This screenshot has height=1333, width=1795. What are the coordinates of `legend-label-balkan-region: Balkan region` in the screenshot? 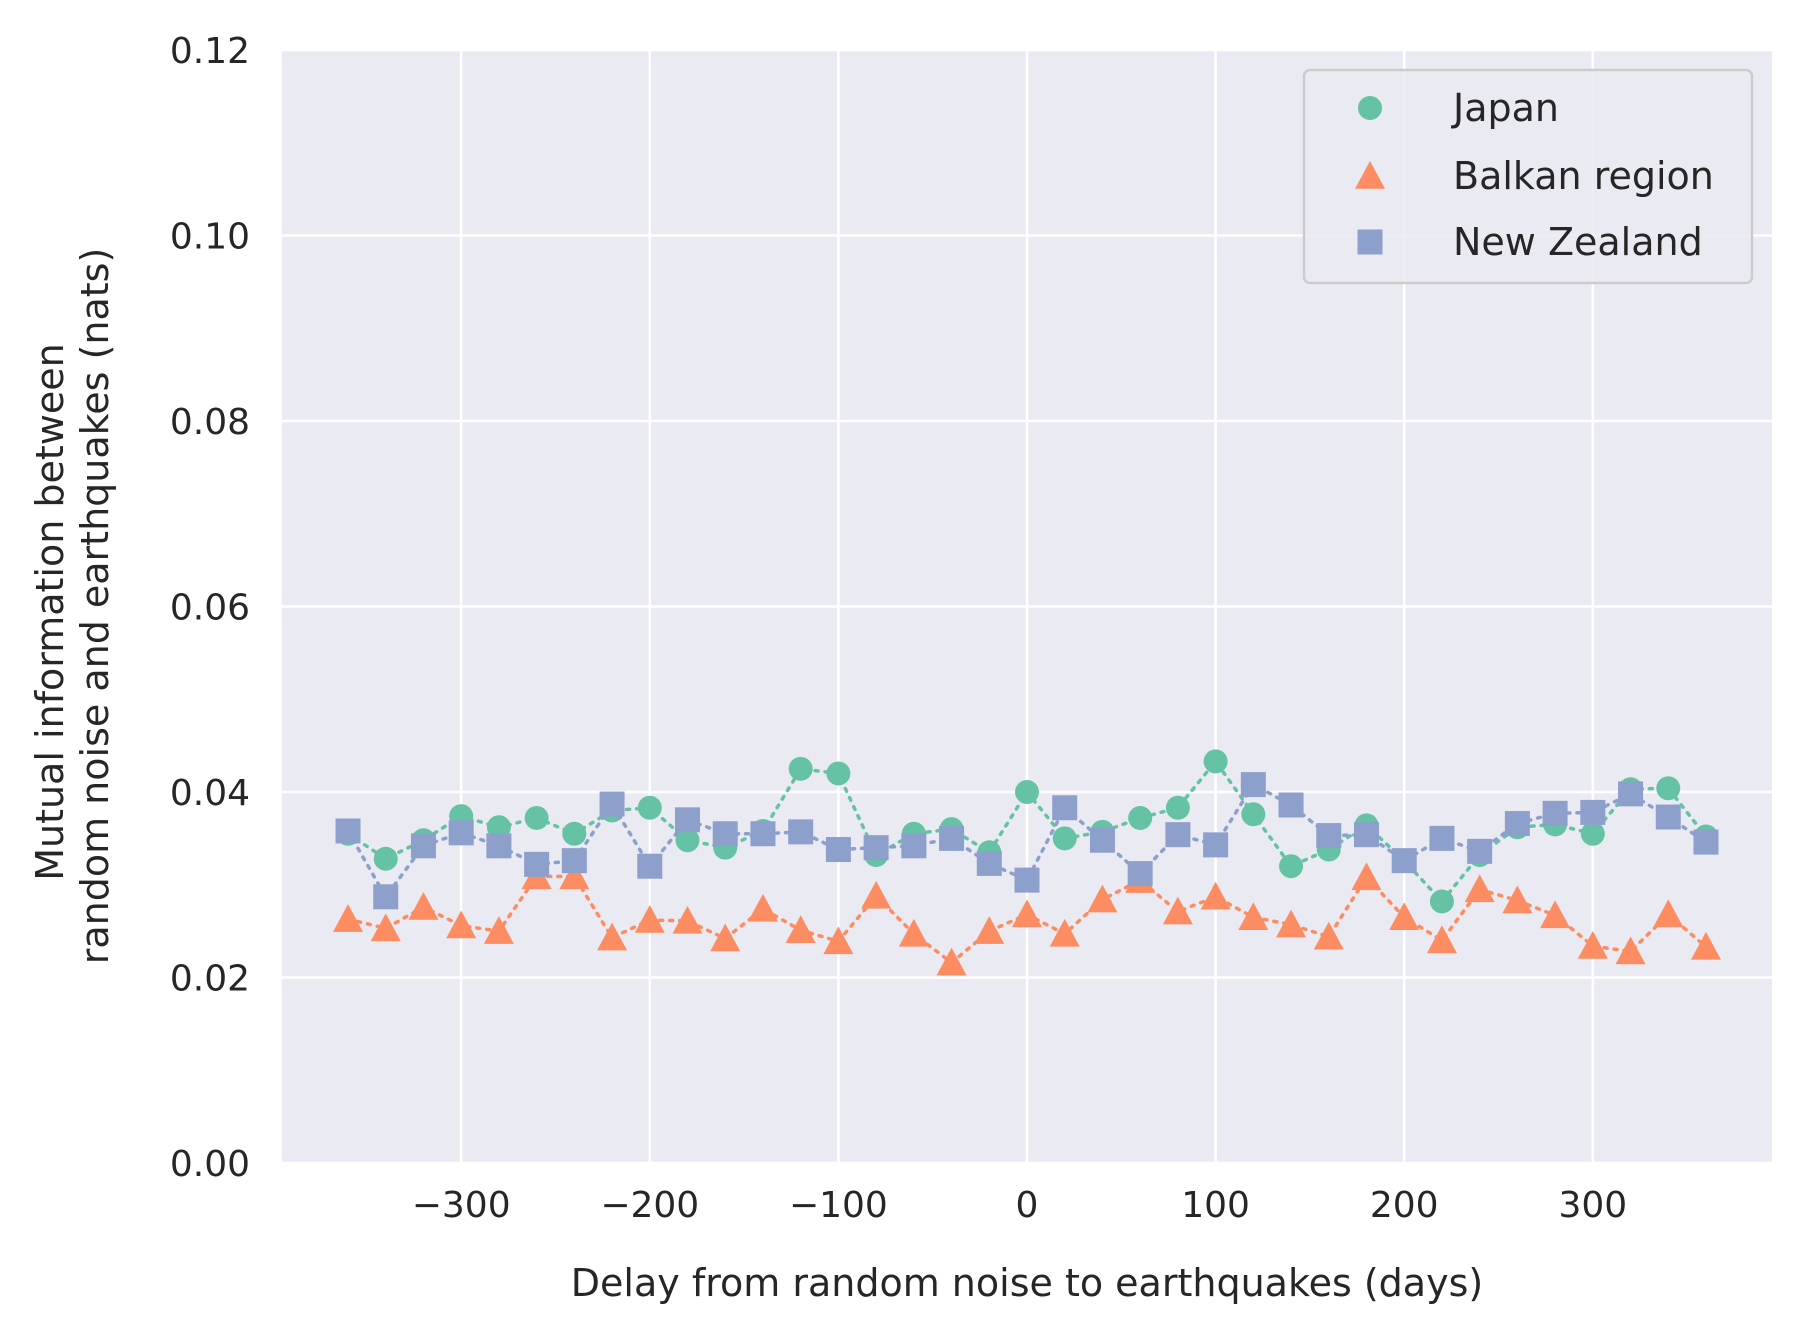 It's located at (1583, 176).